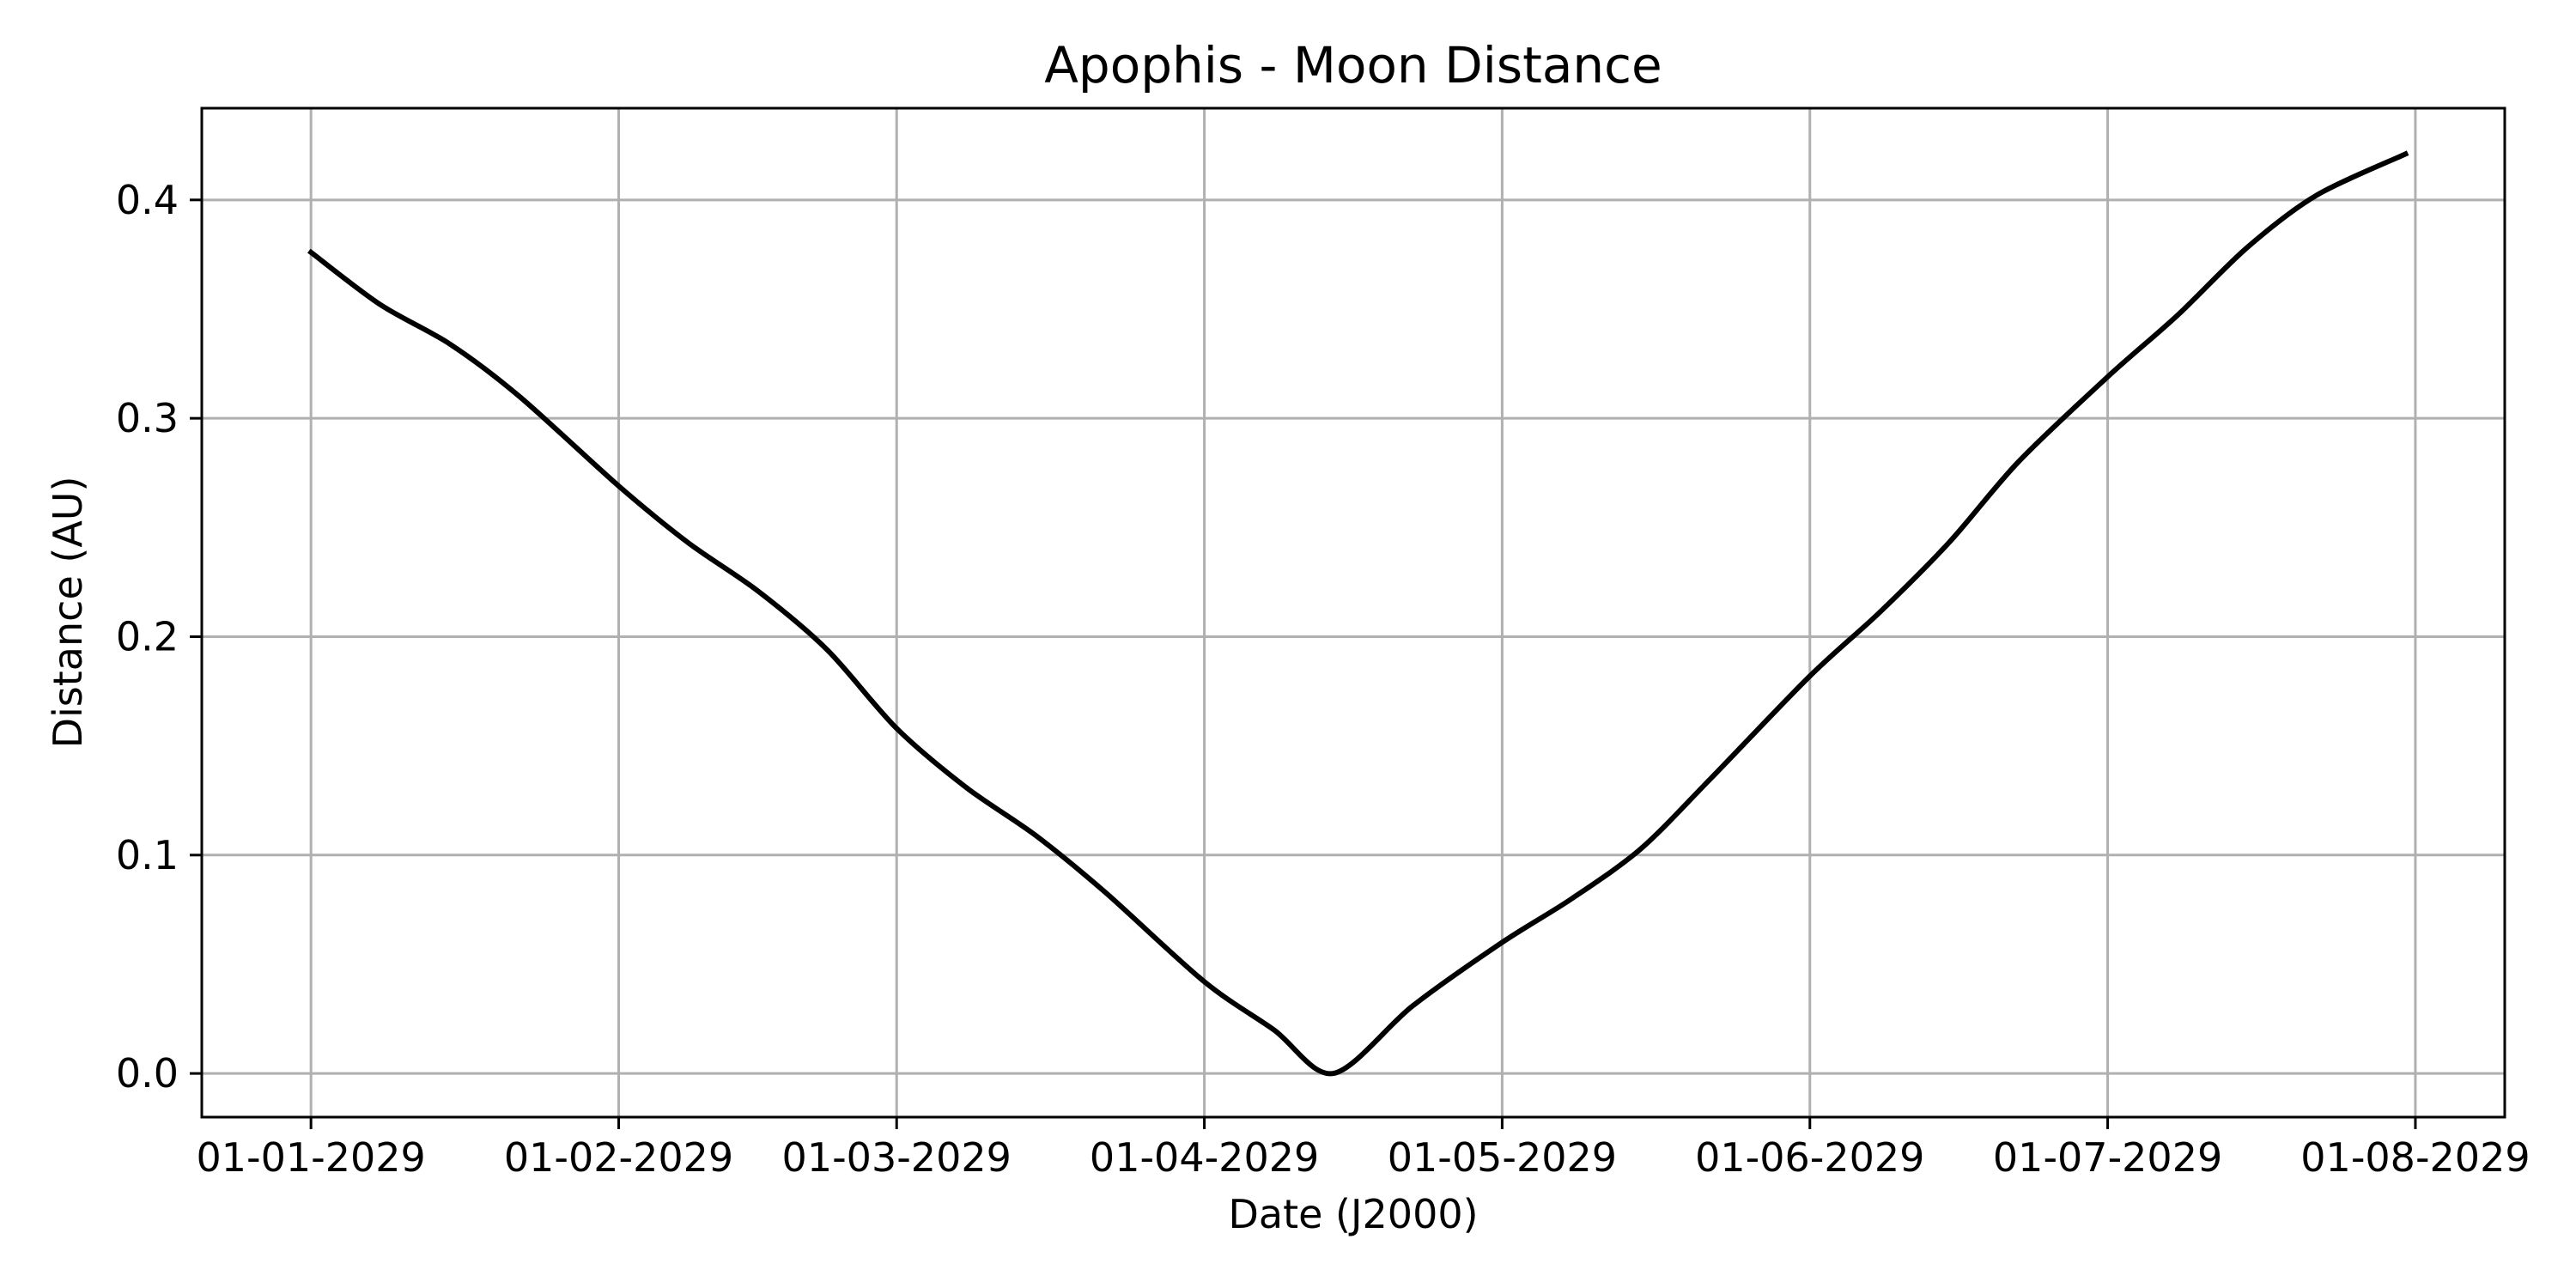  I want to click on x-tick-label: 01-03-2029, so click(897, 1158).